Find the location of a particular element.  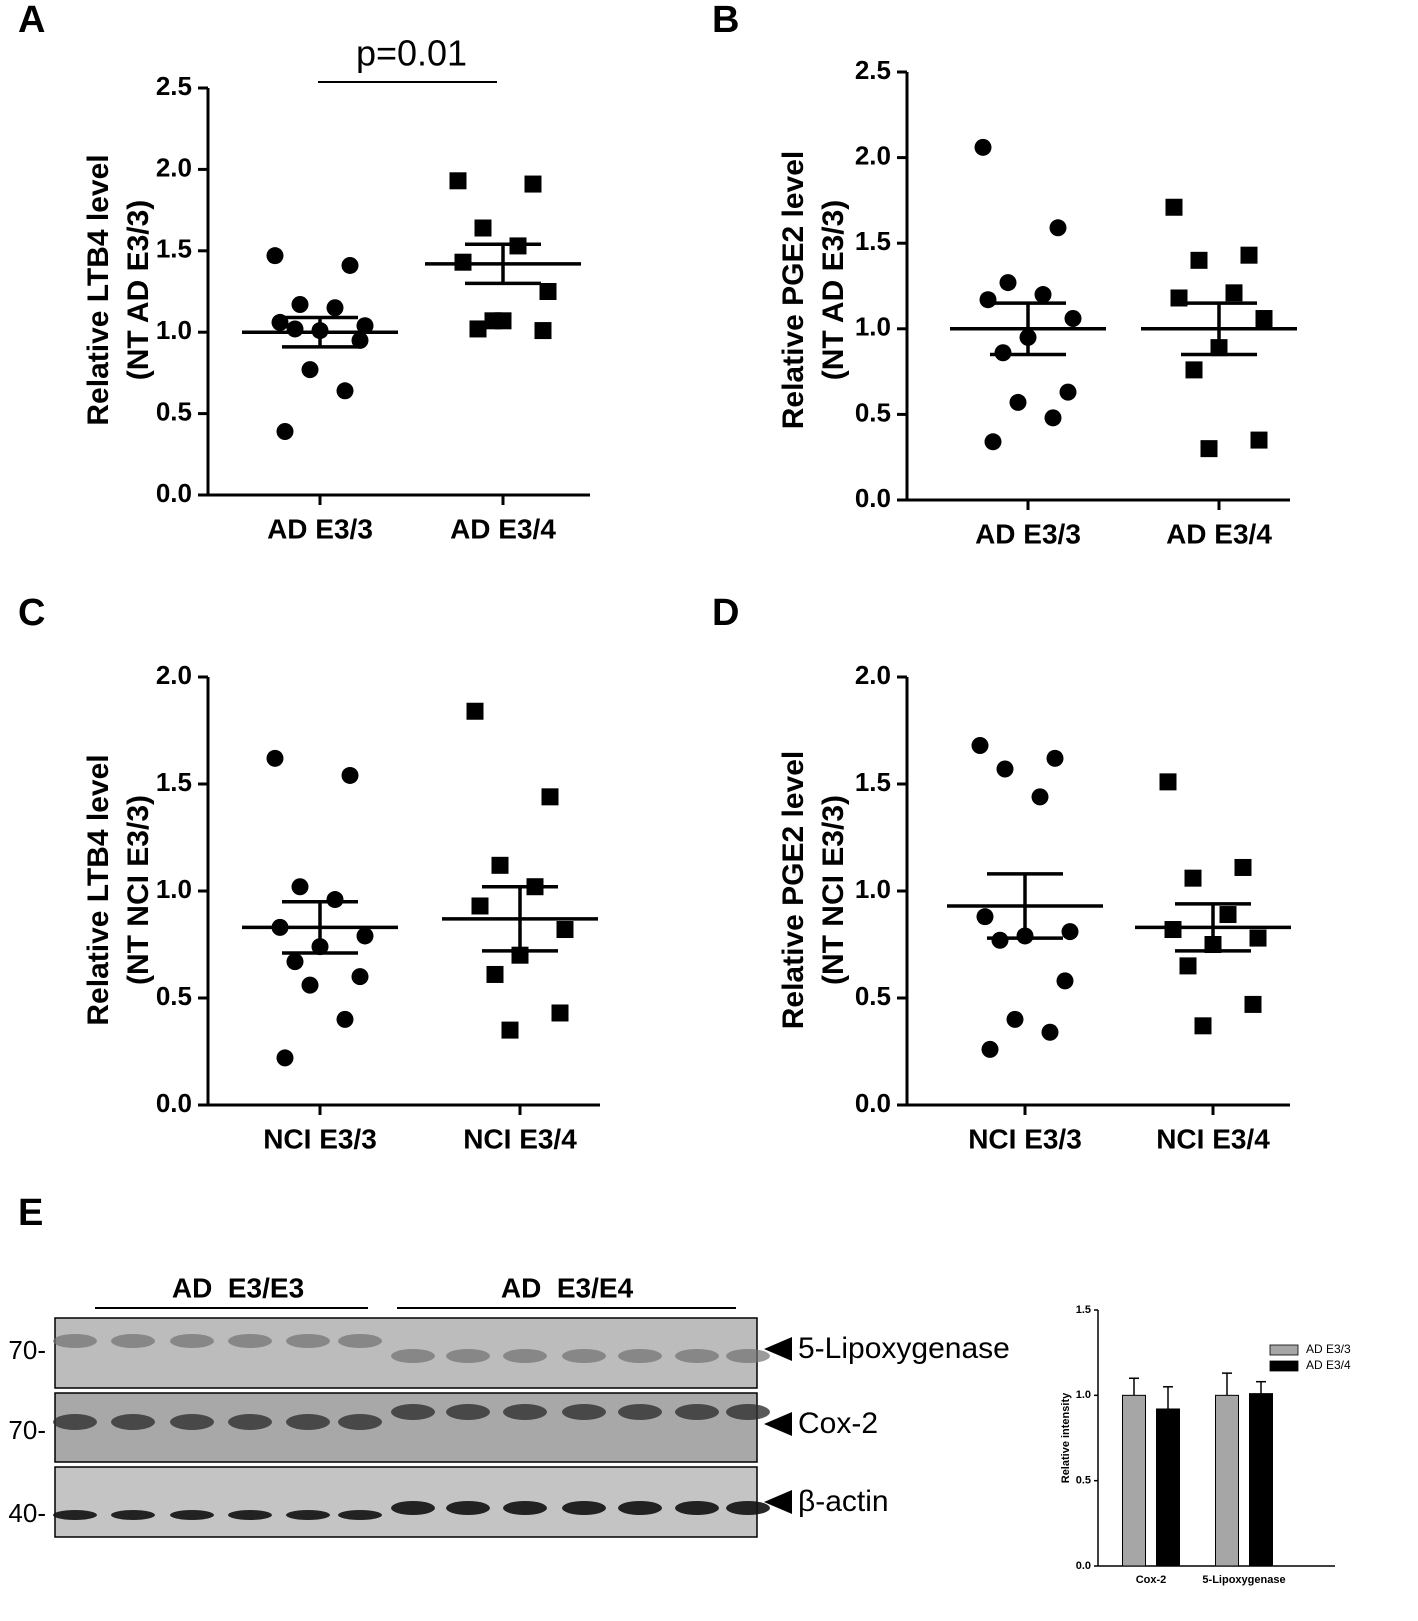

panel-label: D is located at coordinates (725, 613).